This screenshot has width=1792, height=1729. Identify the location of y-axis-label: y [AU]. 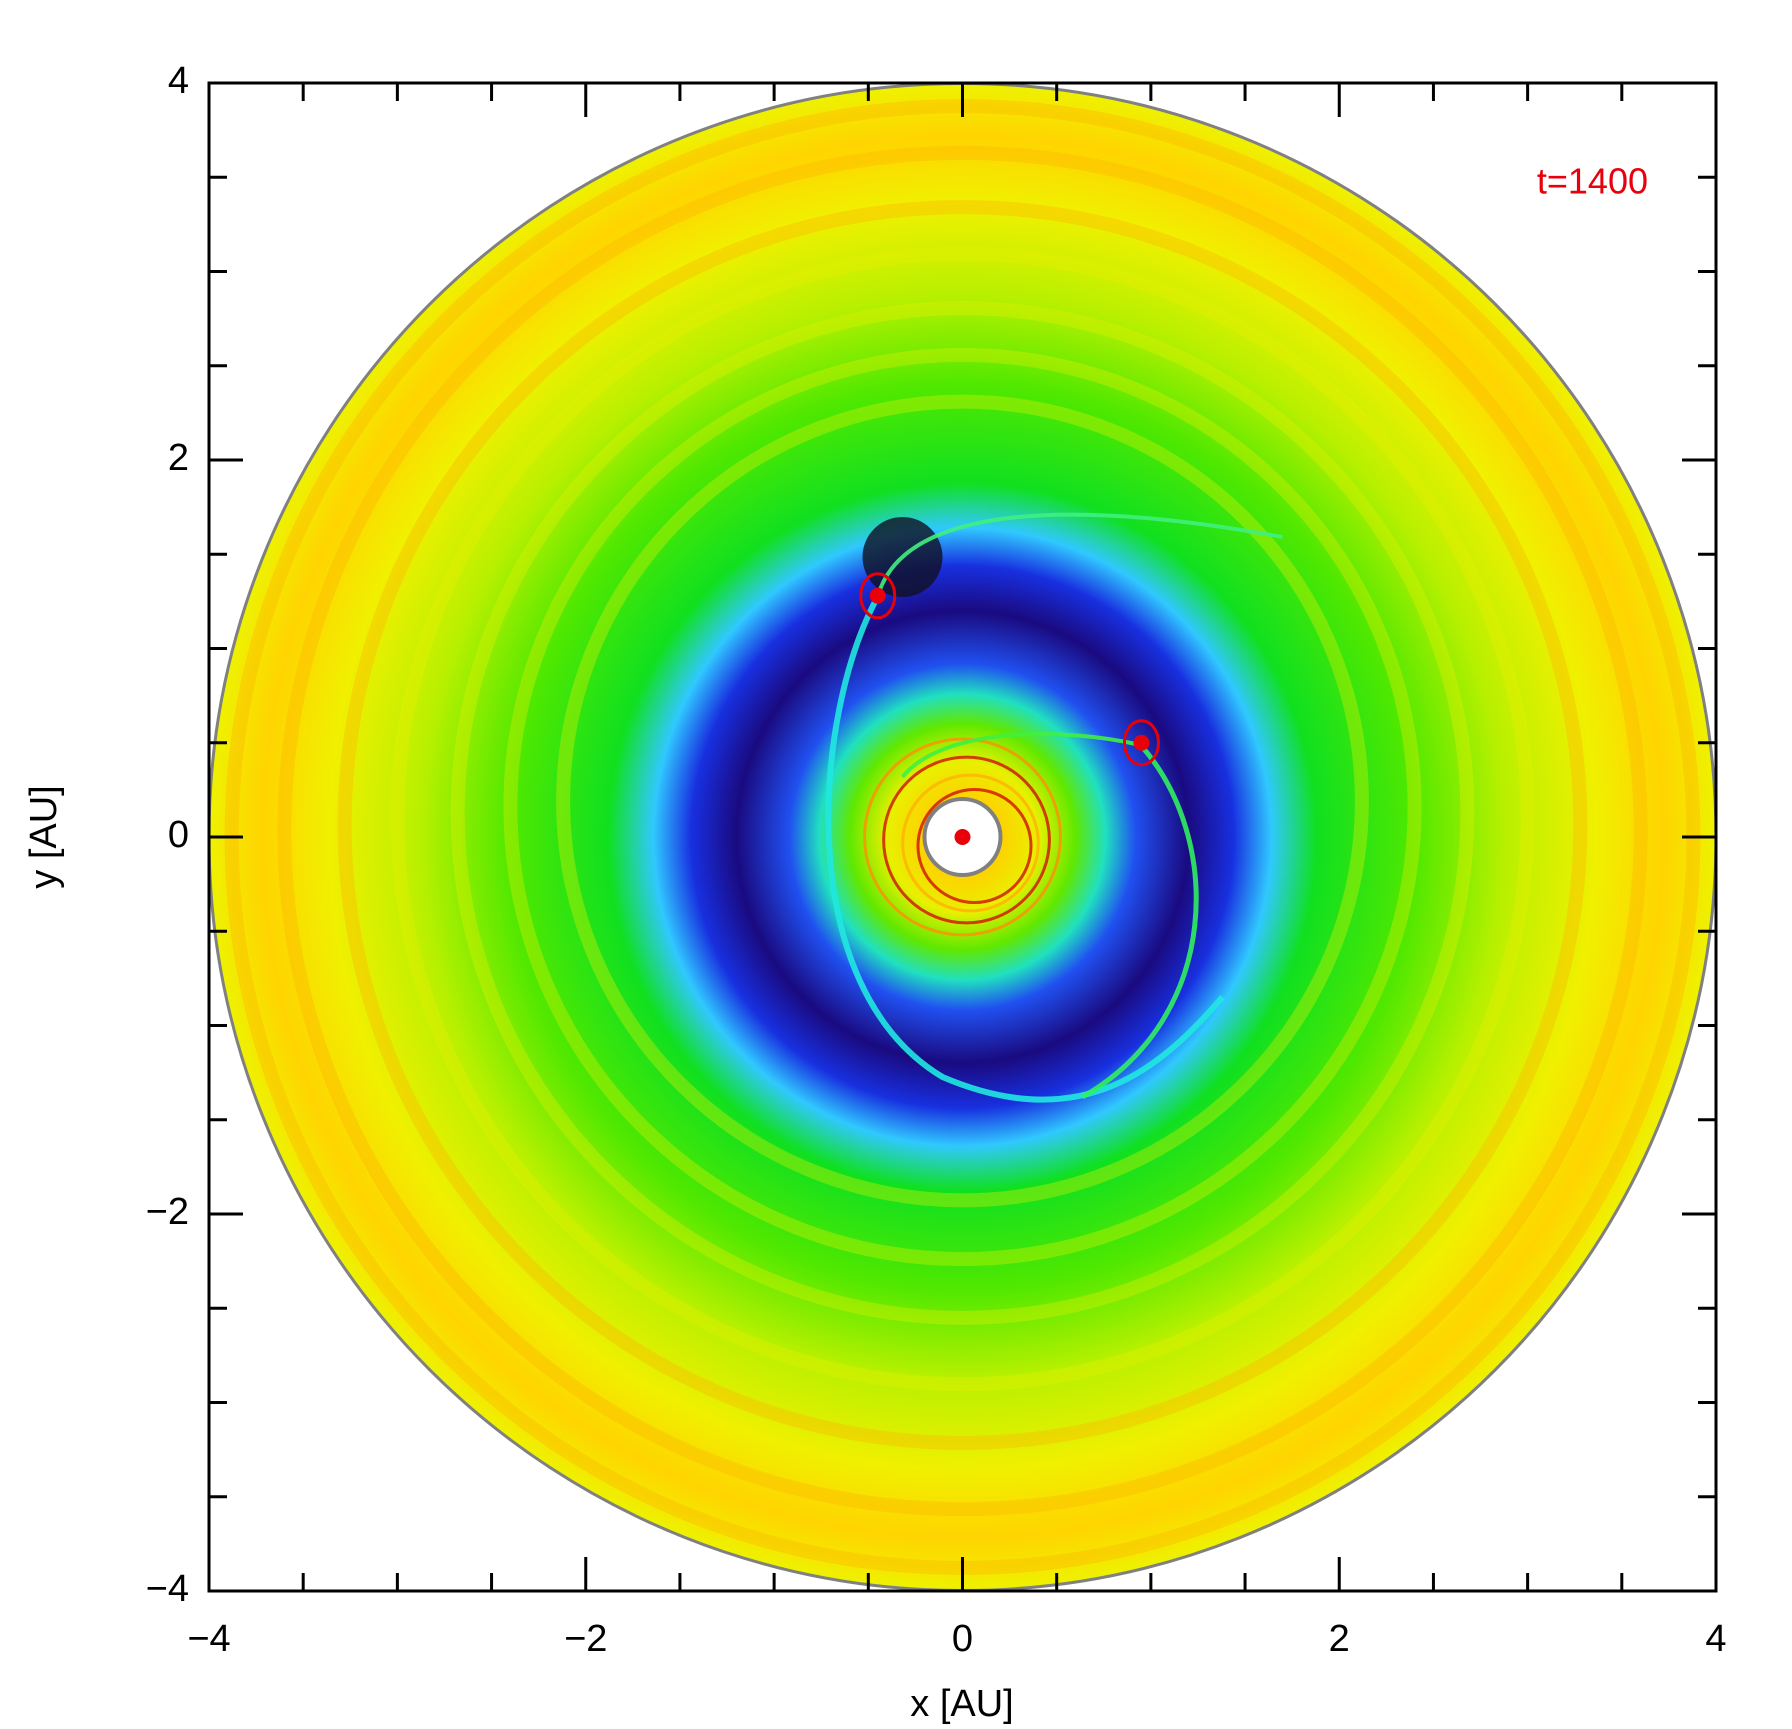
(44, 836).